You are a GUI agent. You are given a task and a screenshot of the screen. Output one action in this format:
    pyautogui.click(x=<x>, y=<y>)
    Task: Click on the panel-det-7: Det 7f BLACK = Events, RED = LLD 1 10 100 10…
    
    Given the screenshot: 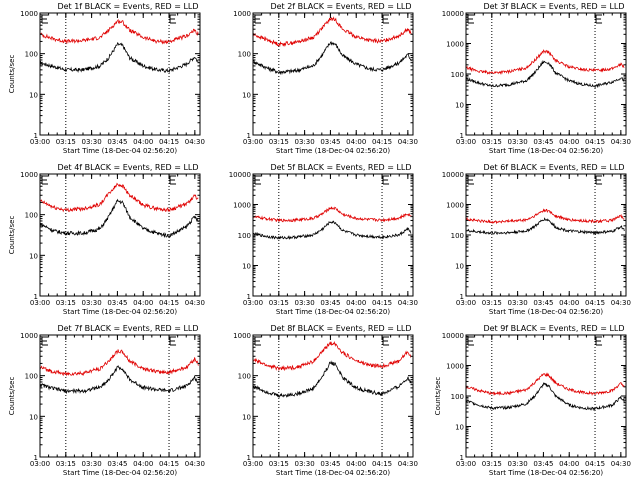 What is the action you would take?
    pyautogui.click(x=106, y=400)
    